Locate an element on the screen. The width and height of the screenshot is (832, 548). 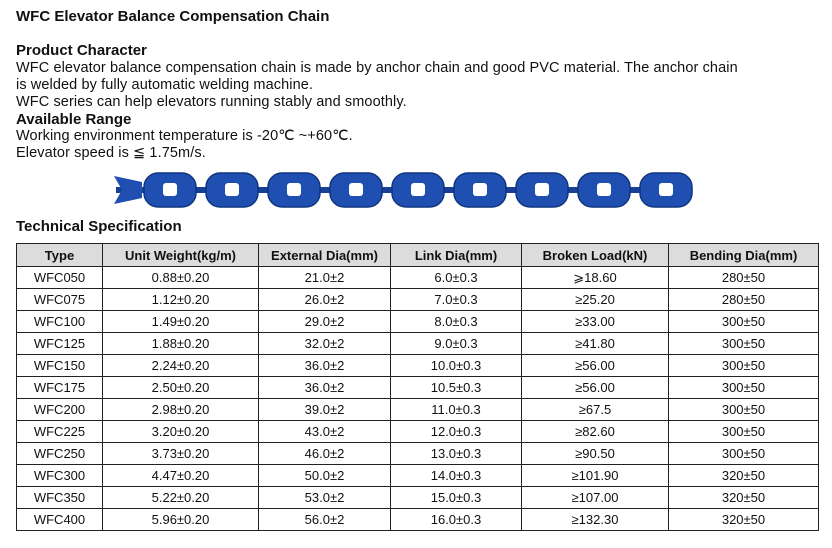
table-cell: 2.24±0.20 is located at coordinates (180, 365).